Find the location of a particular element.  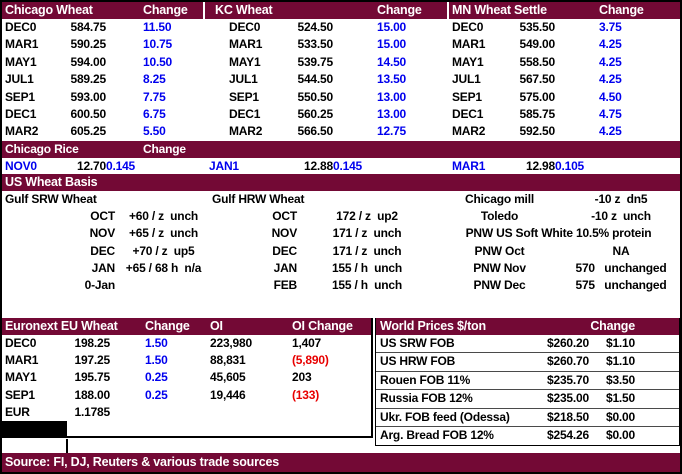

change-value: 0.25 is located at coordinates (156, 394).